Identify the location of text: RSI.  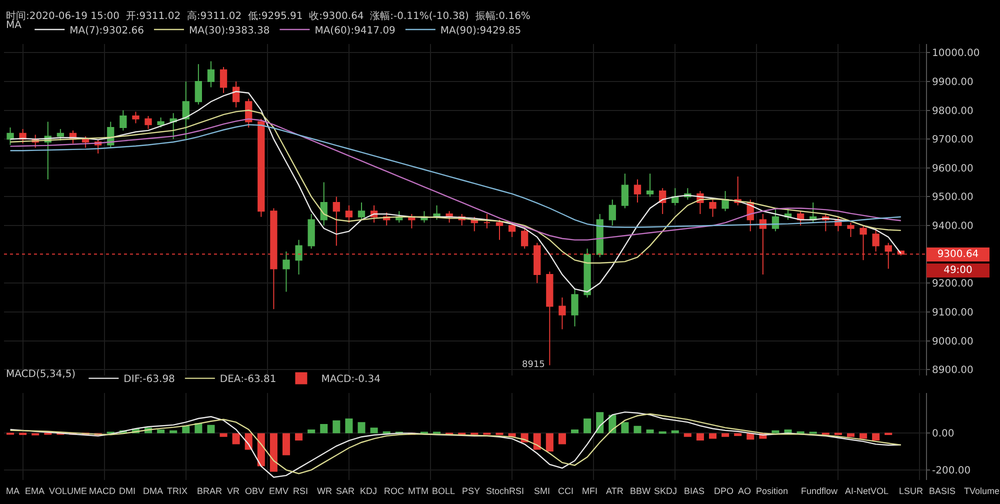
(300, 491).